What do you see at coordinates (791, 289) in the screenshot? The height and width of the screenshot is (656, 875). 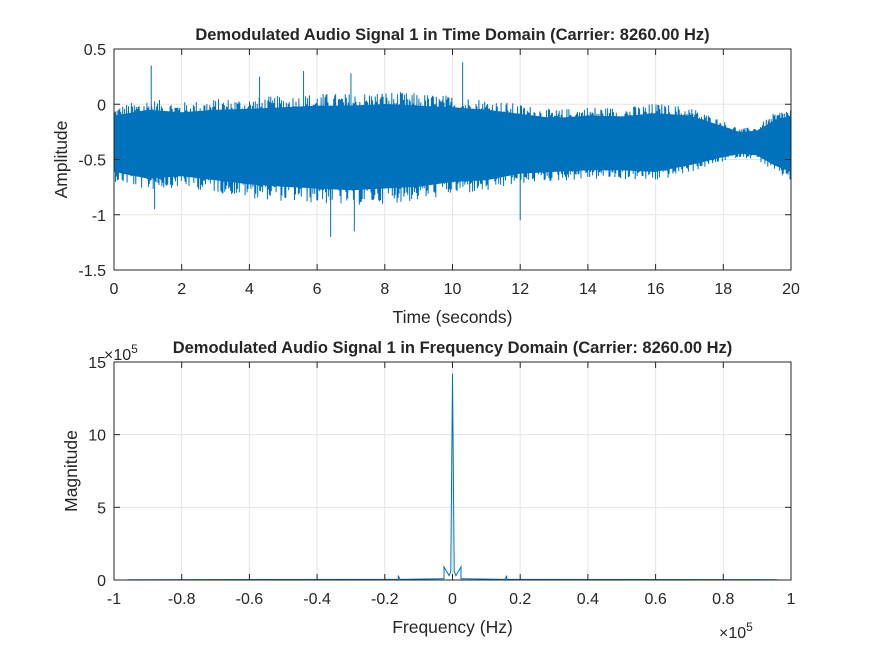 I see `time-domain-x-tick-label: 20` at bounding box center [791, 289].